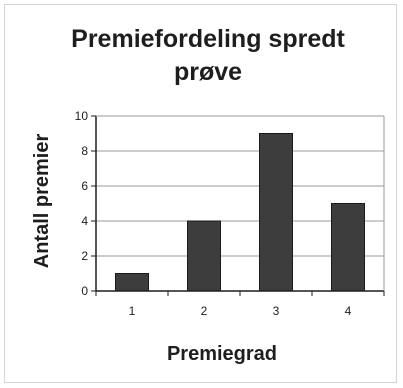 The height and width of the screenshot is (388, 403). Describe the element at coordinates (348, 311) in the screenshot. I see `x-tick-label: 4` at that location.